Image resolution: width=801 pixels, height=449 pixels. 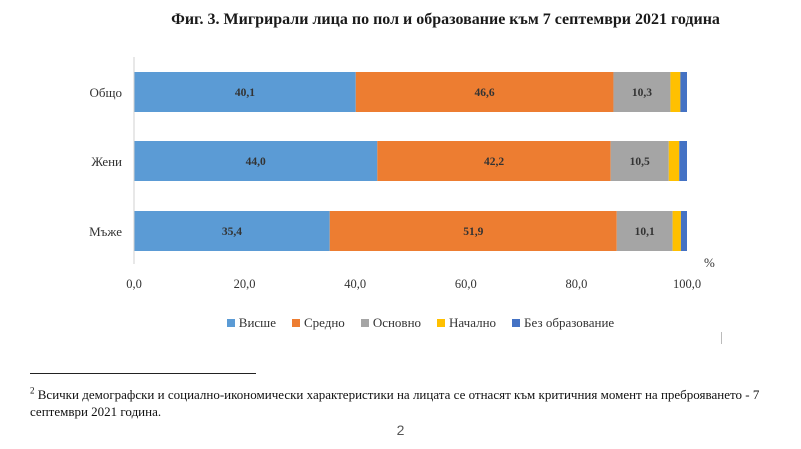 What do you see at coordinates (400, 430) in the screenshot?
I see `page-number: 2` at bounding box center [400, 430].